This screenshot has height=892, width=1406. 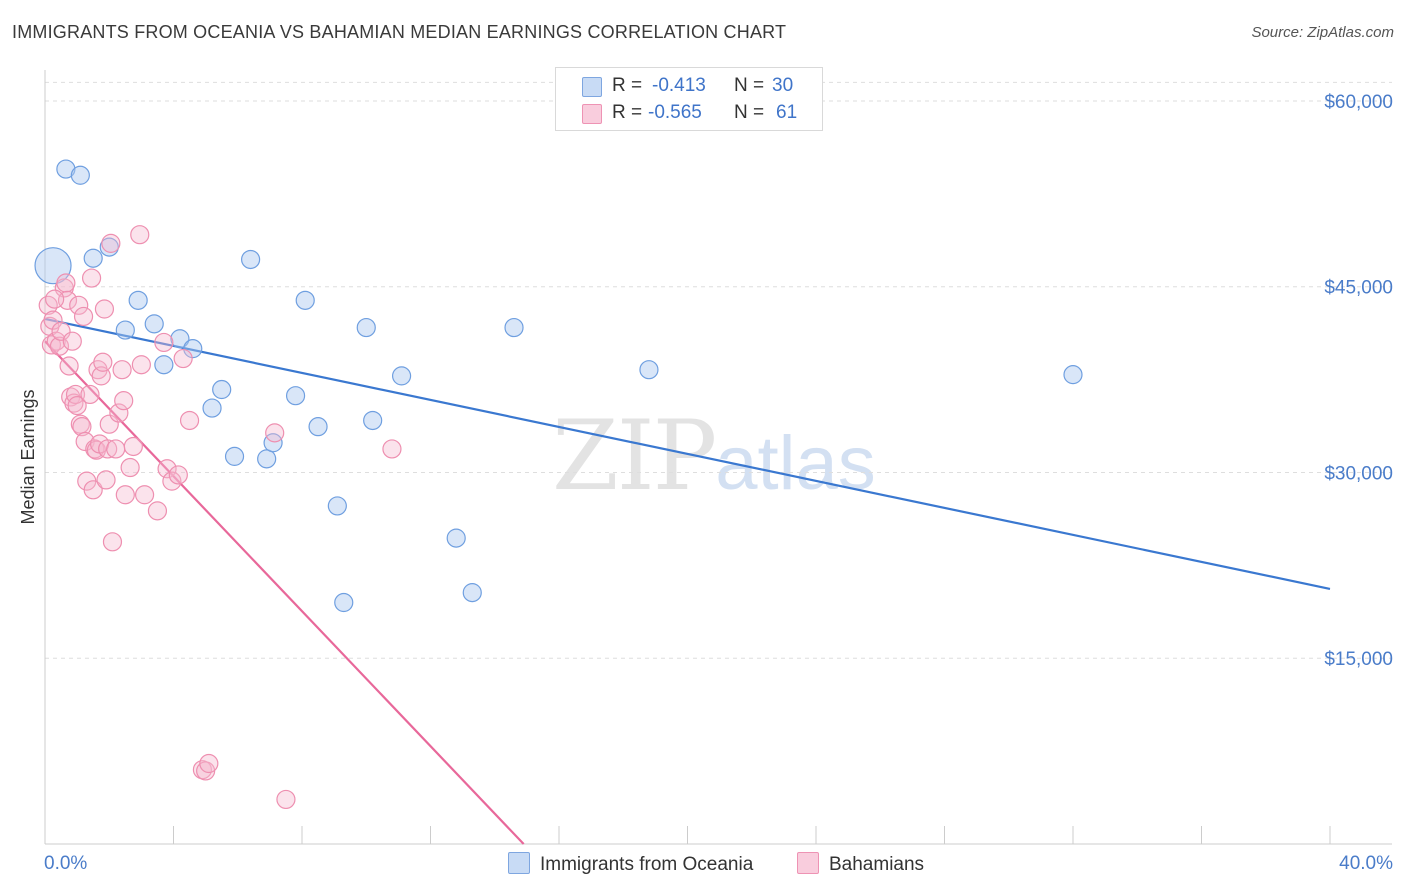 I want to click on y-tick-label: $45,000, so click(x=1358, y=288).